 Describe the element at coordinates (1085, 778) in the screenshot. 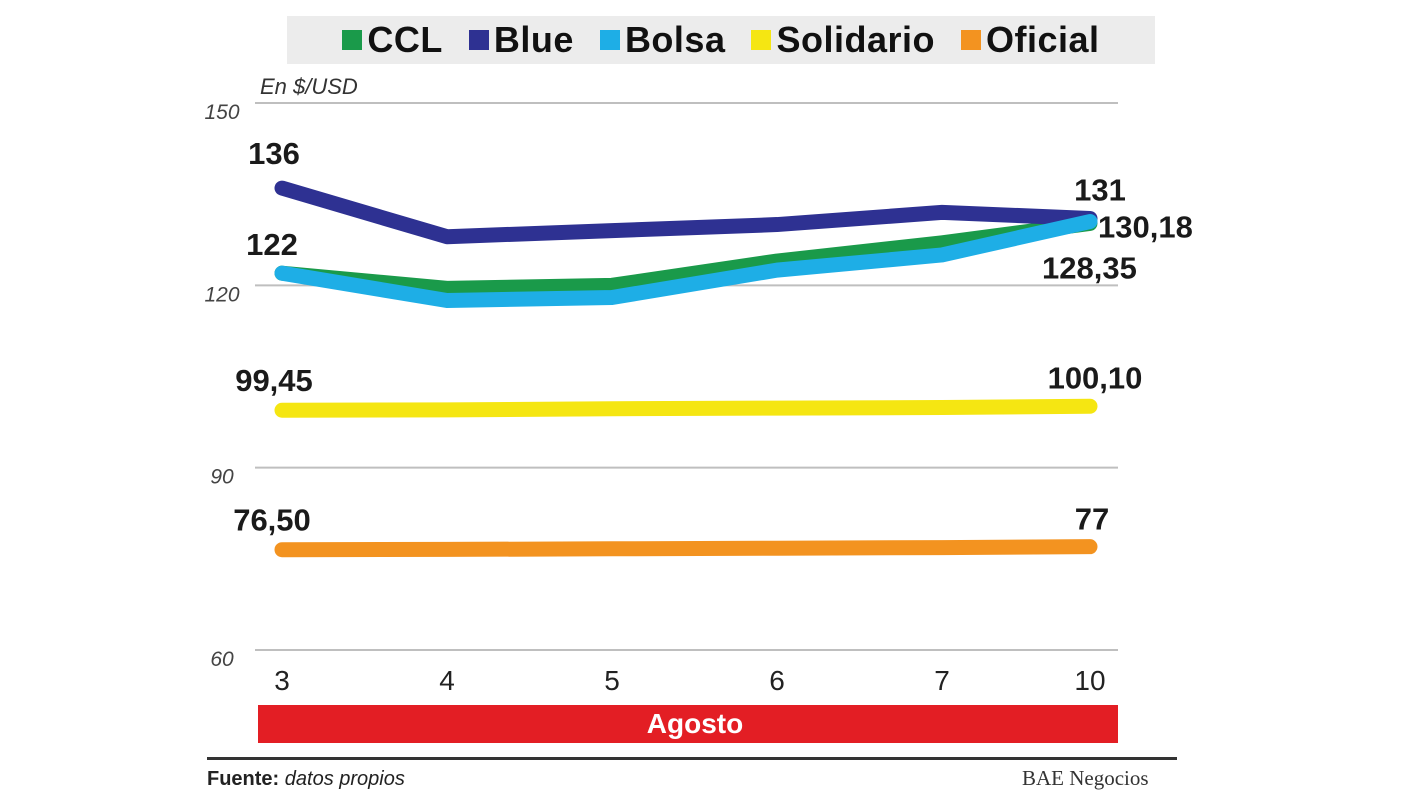

I see `credit: BAE Negocios` at that location.